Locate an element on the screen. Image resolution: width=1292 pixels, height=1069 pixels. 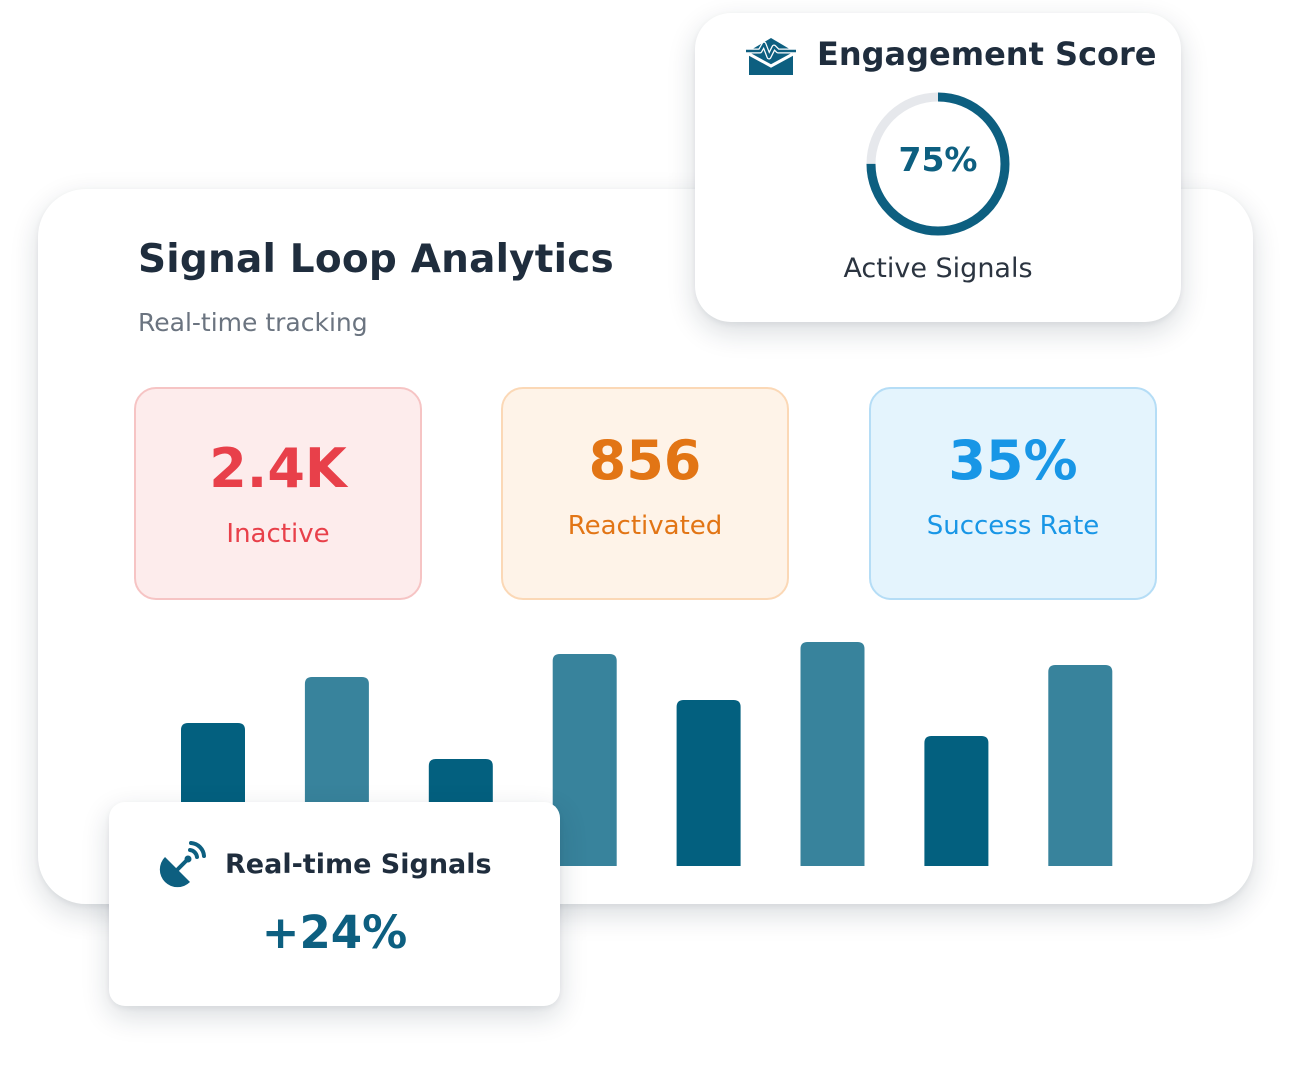
stat-label-success-rate: Success Rate is located at coordinates (1013, 526).